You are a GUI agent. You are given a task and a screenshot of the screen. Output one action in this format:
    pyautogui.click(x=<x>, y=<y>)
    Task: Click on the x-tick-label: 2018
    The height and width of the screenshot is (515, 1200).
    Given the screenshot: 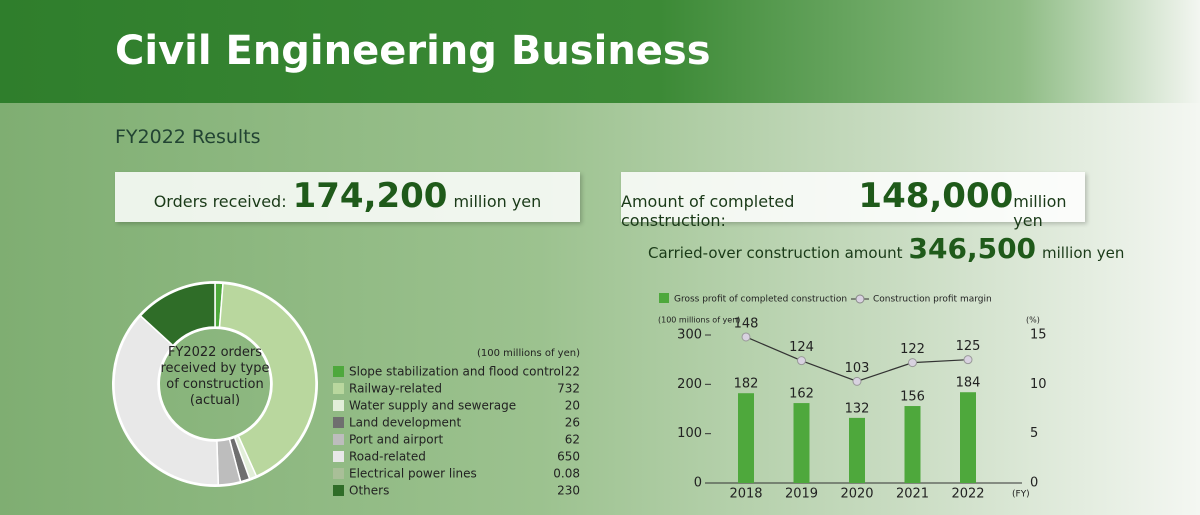 What is the action you would take?
    pyautogui.click(x=745, y=494)
    